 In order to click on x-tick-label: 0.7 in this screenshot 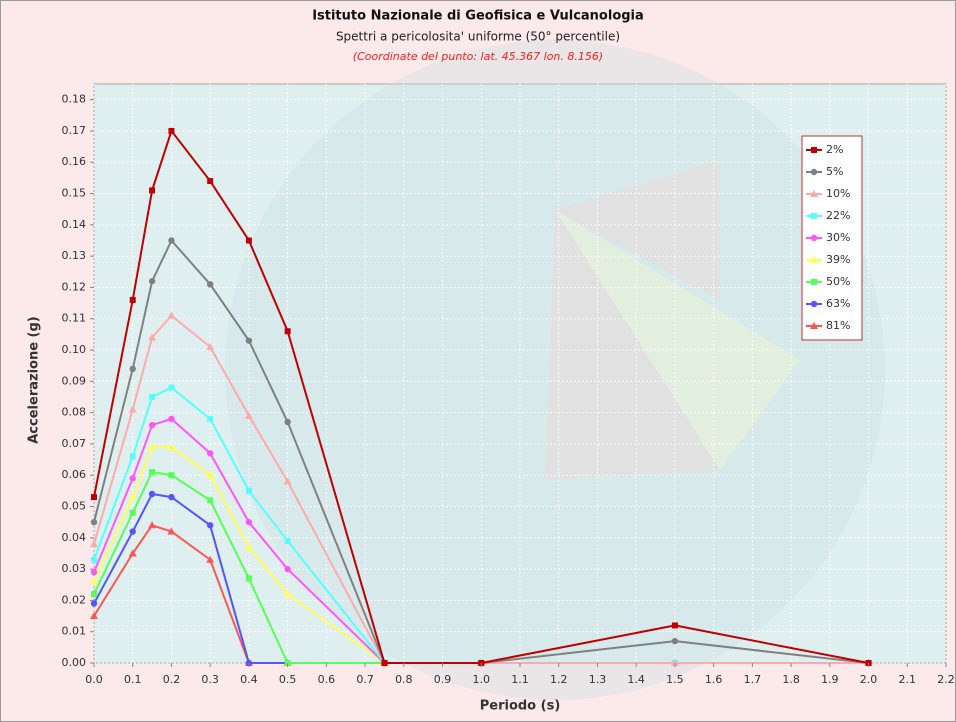, I will do `click(365, 679)`.